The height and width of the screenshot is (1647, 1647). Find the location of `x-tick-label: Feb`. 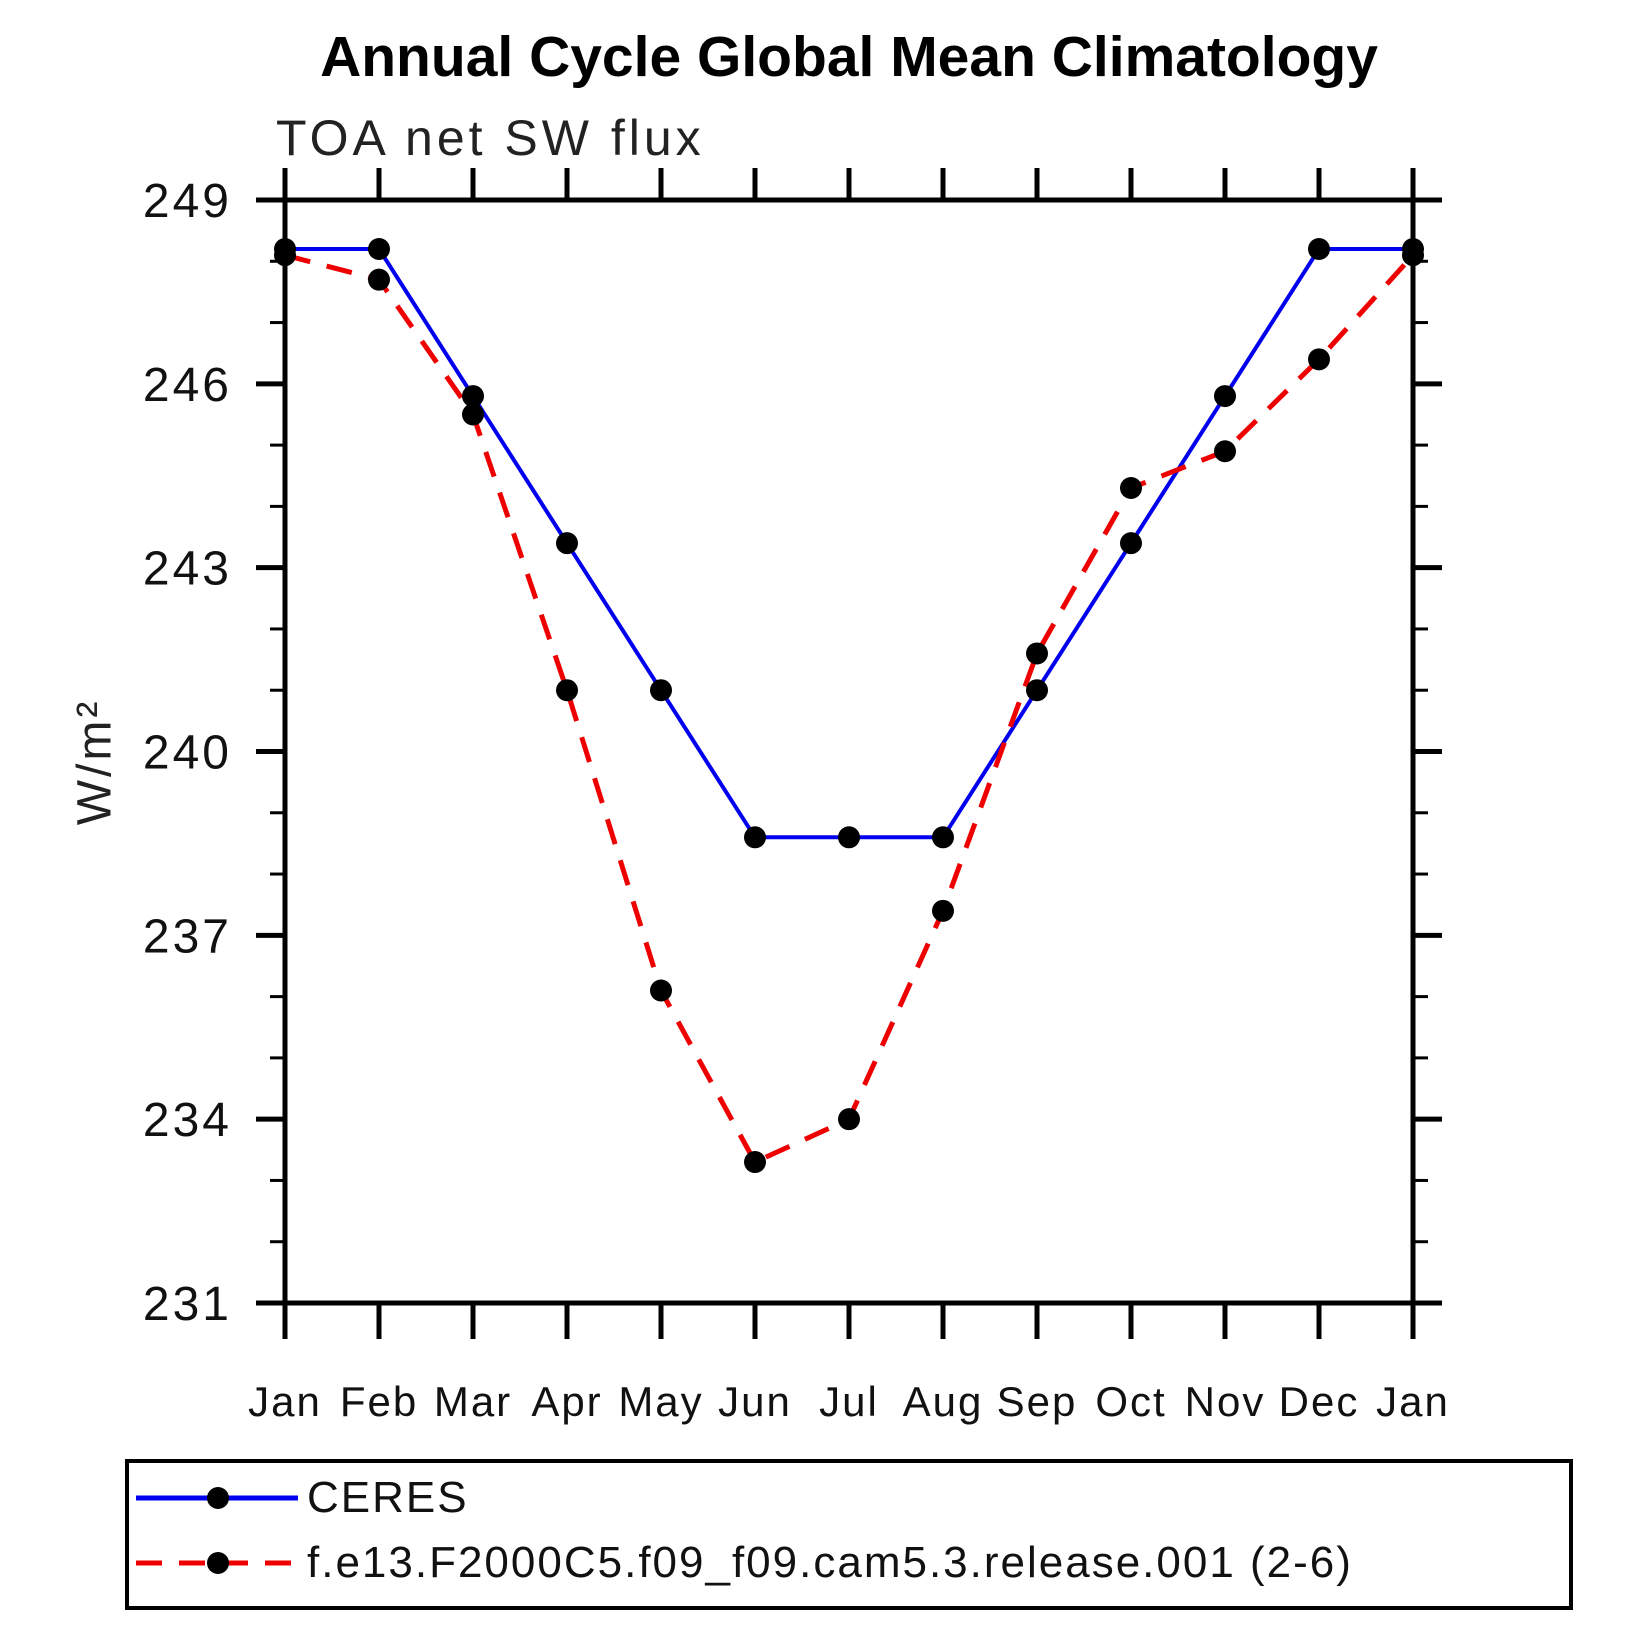

x-tick-label: Feb is located at coordinates (379, 1401).